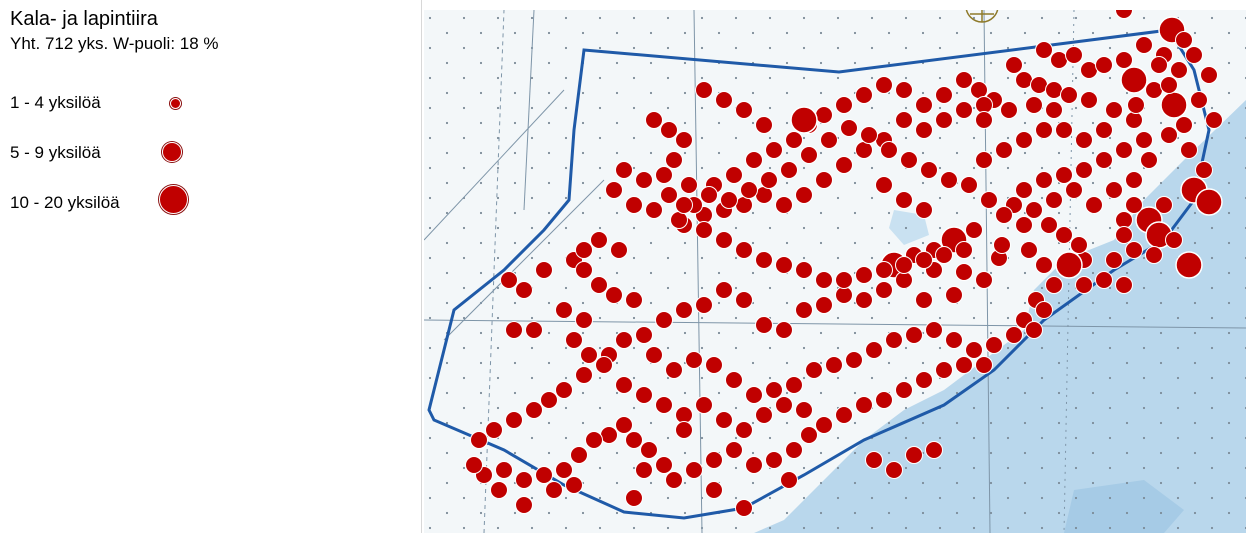  What do you see at coordinates (175, 103) in the screenshot?
I see `legend-swatch-small` at bounding box center [175, 103].